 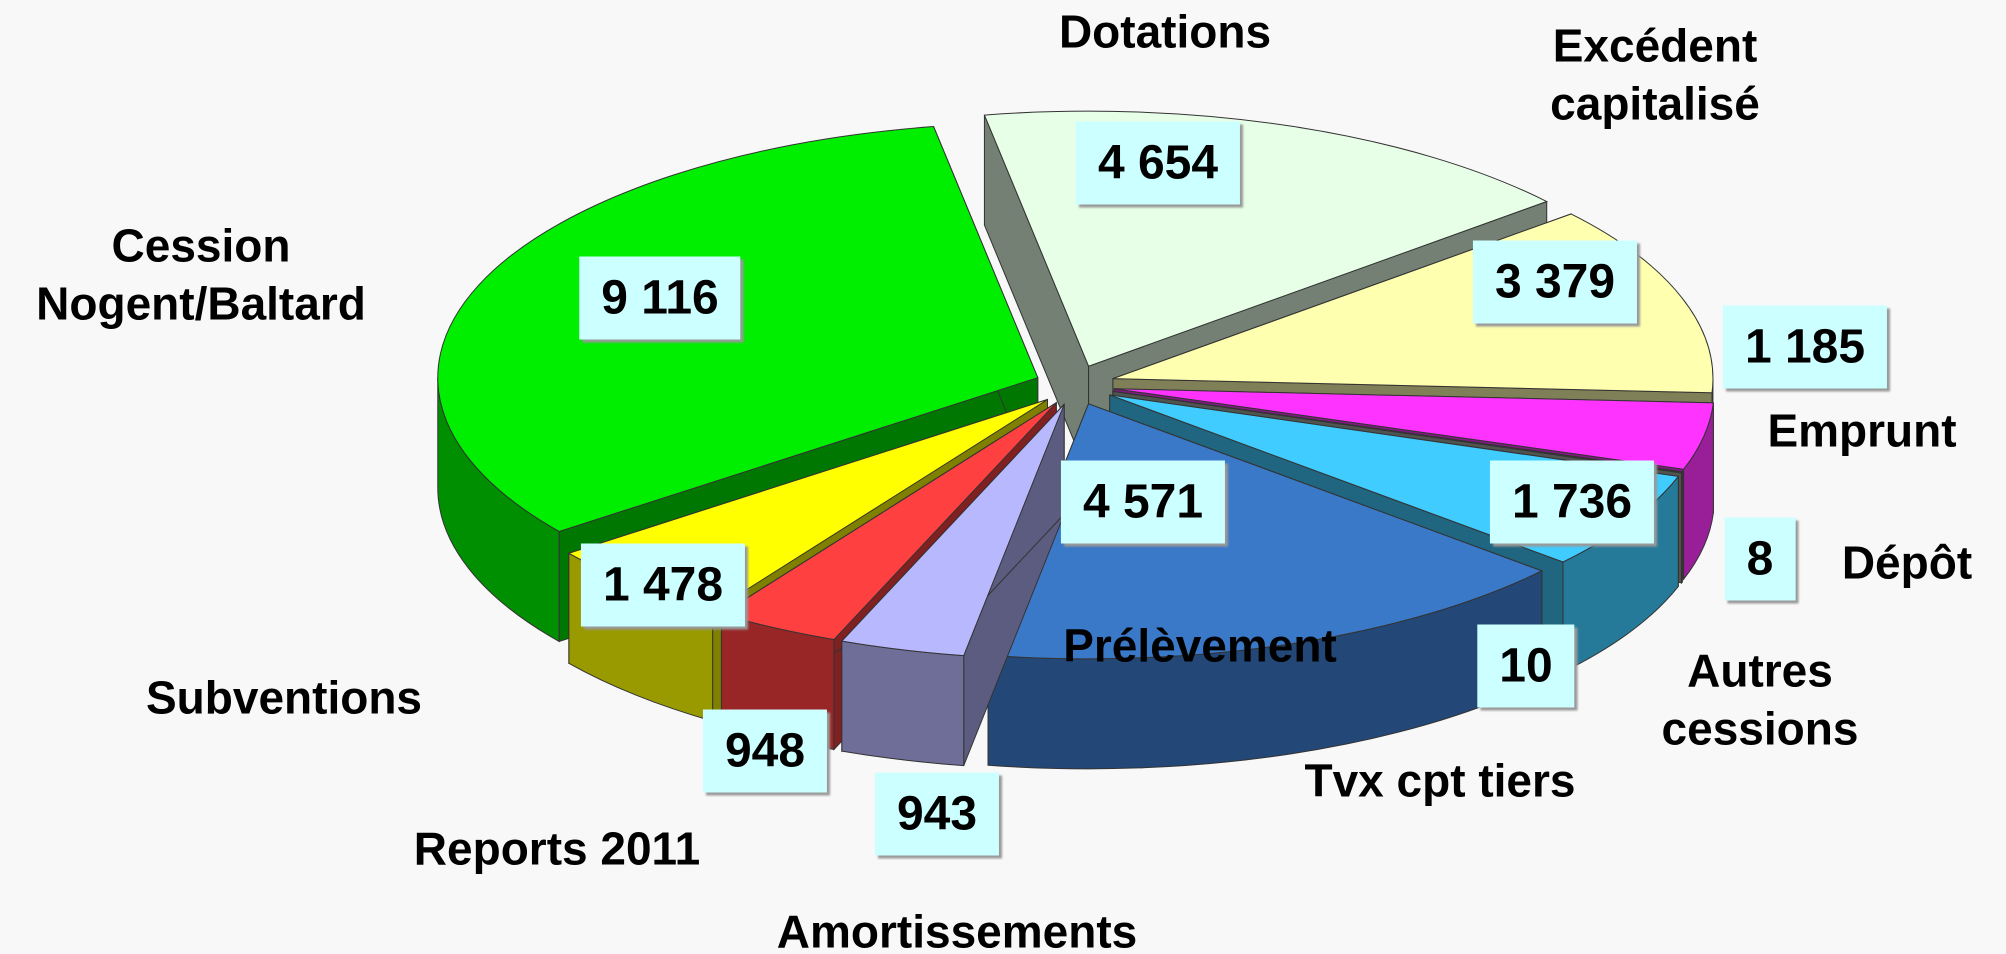 What do you see at coordinates (957, 929) in the screenshot?
I see `slice-label: Amortissements` at bounding box center [957, 929].